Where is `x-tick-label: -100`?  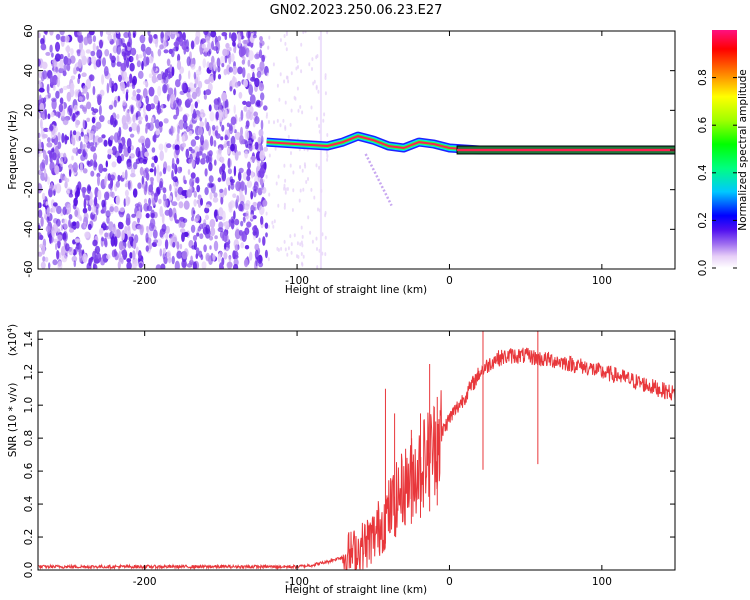 x-tick-label: -100 is located at coordinates (297, 582).